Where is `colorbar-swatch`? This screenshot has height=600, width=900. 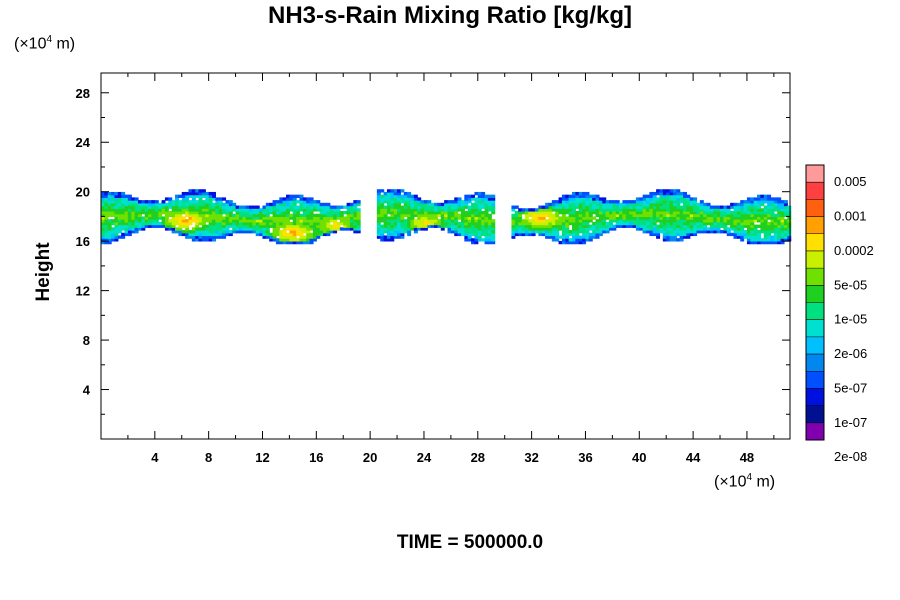 colorbar-swatch is located at coordinates (815, 311).